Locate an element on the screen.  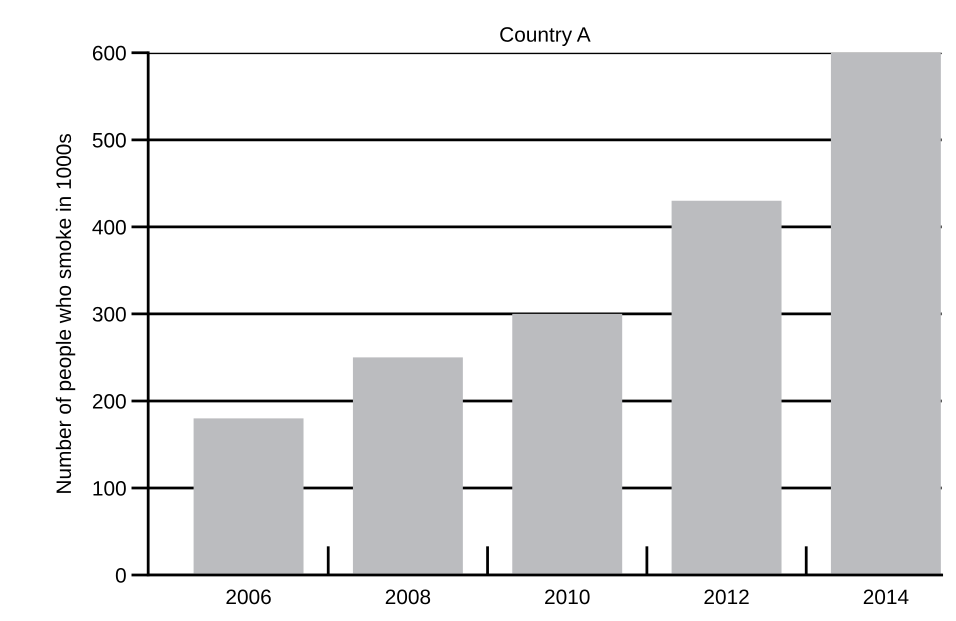
chart-title: Country A is located at coordinates (545, 36).